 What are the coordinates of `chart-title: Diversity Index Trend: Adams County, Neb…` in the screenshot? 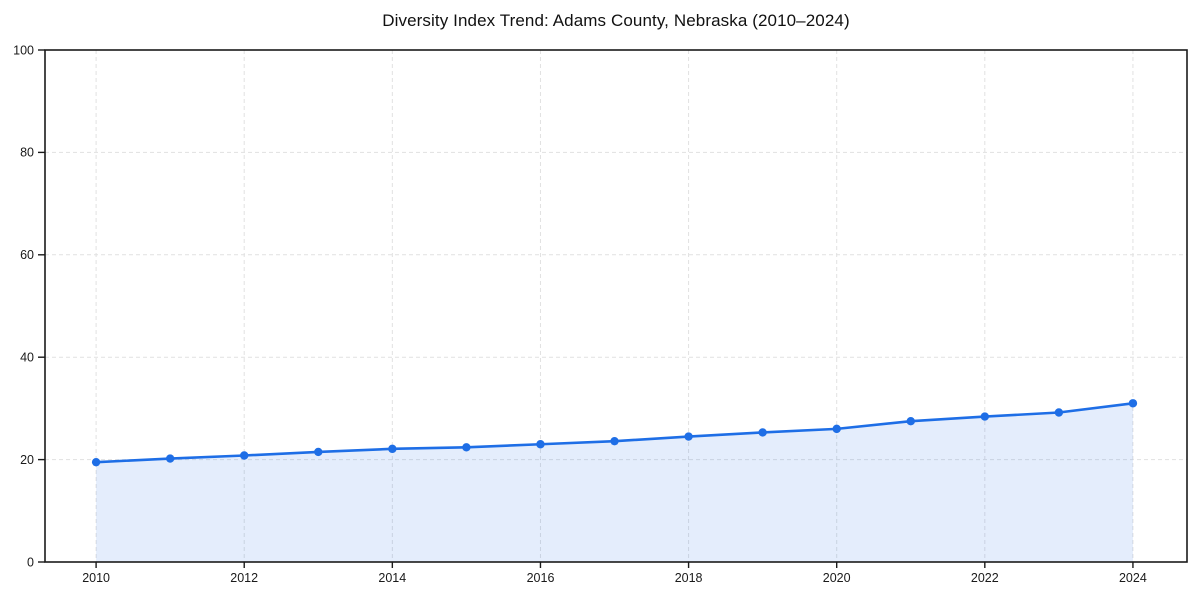 It's located at (616, 20).